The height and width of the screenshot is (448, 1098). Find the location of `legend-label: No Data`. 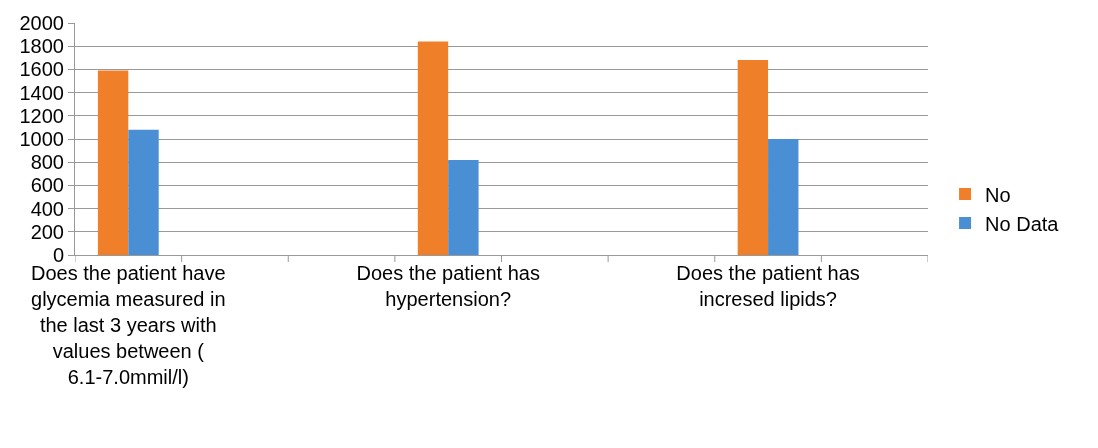

legend-label: No Data is located at coordinates (1022, 223).